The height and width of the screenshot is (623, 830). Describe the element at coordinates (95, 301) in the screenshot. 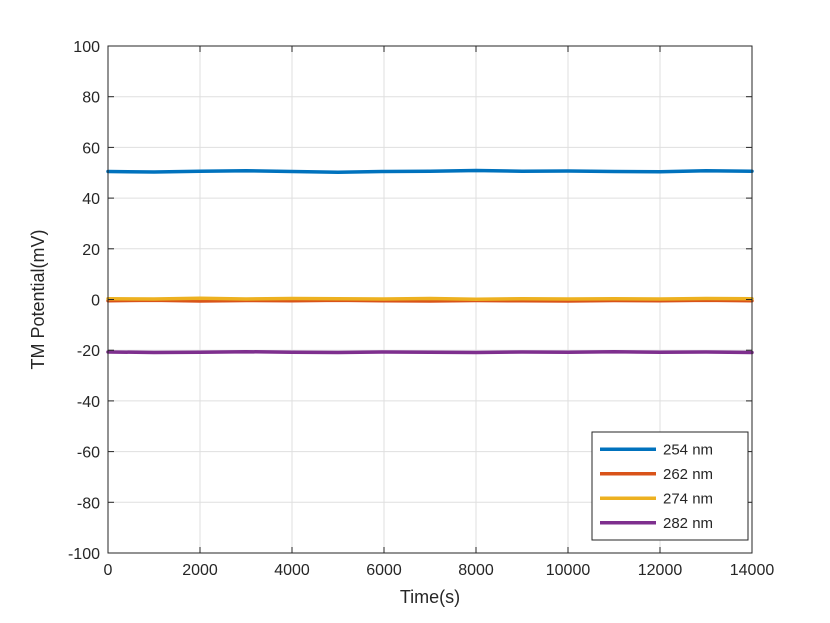

I see `y-tick-label: 0` at that location.